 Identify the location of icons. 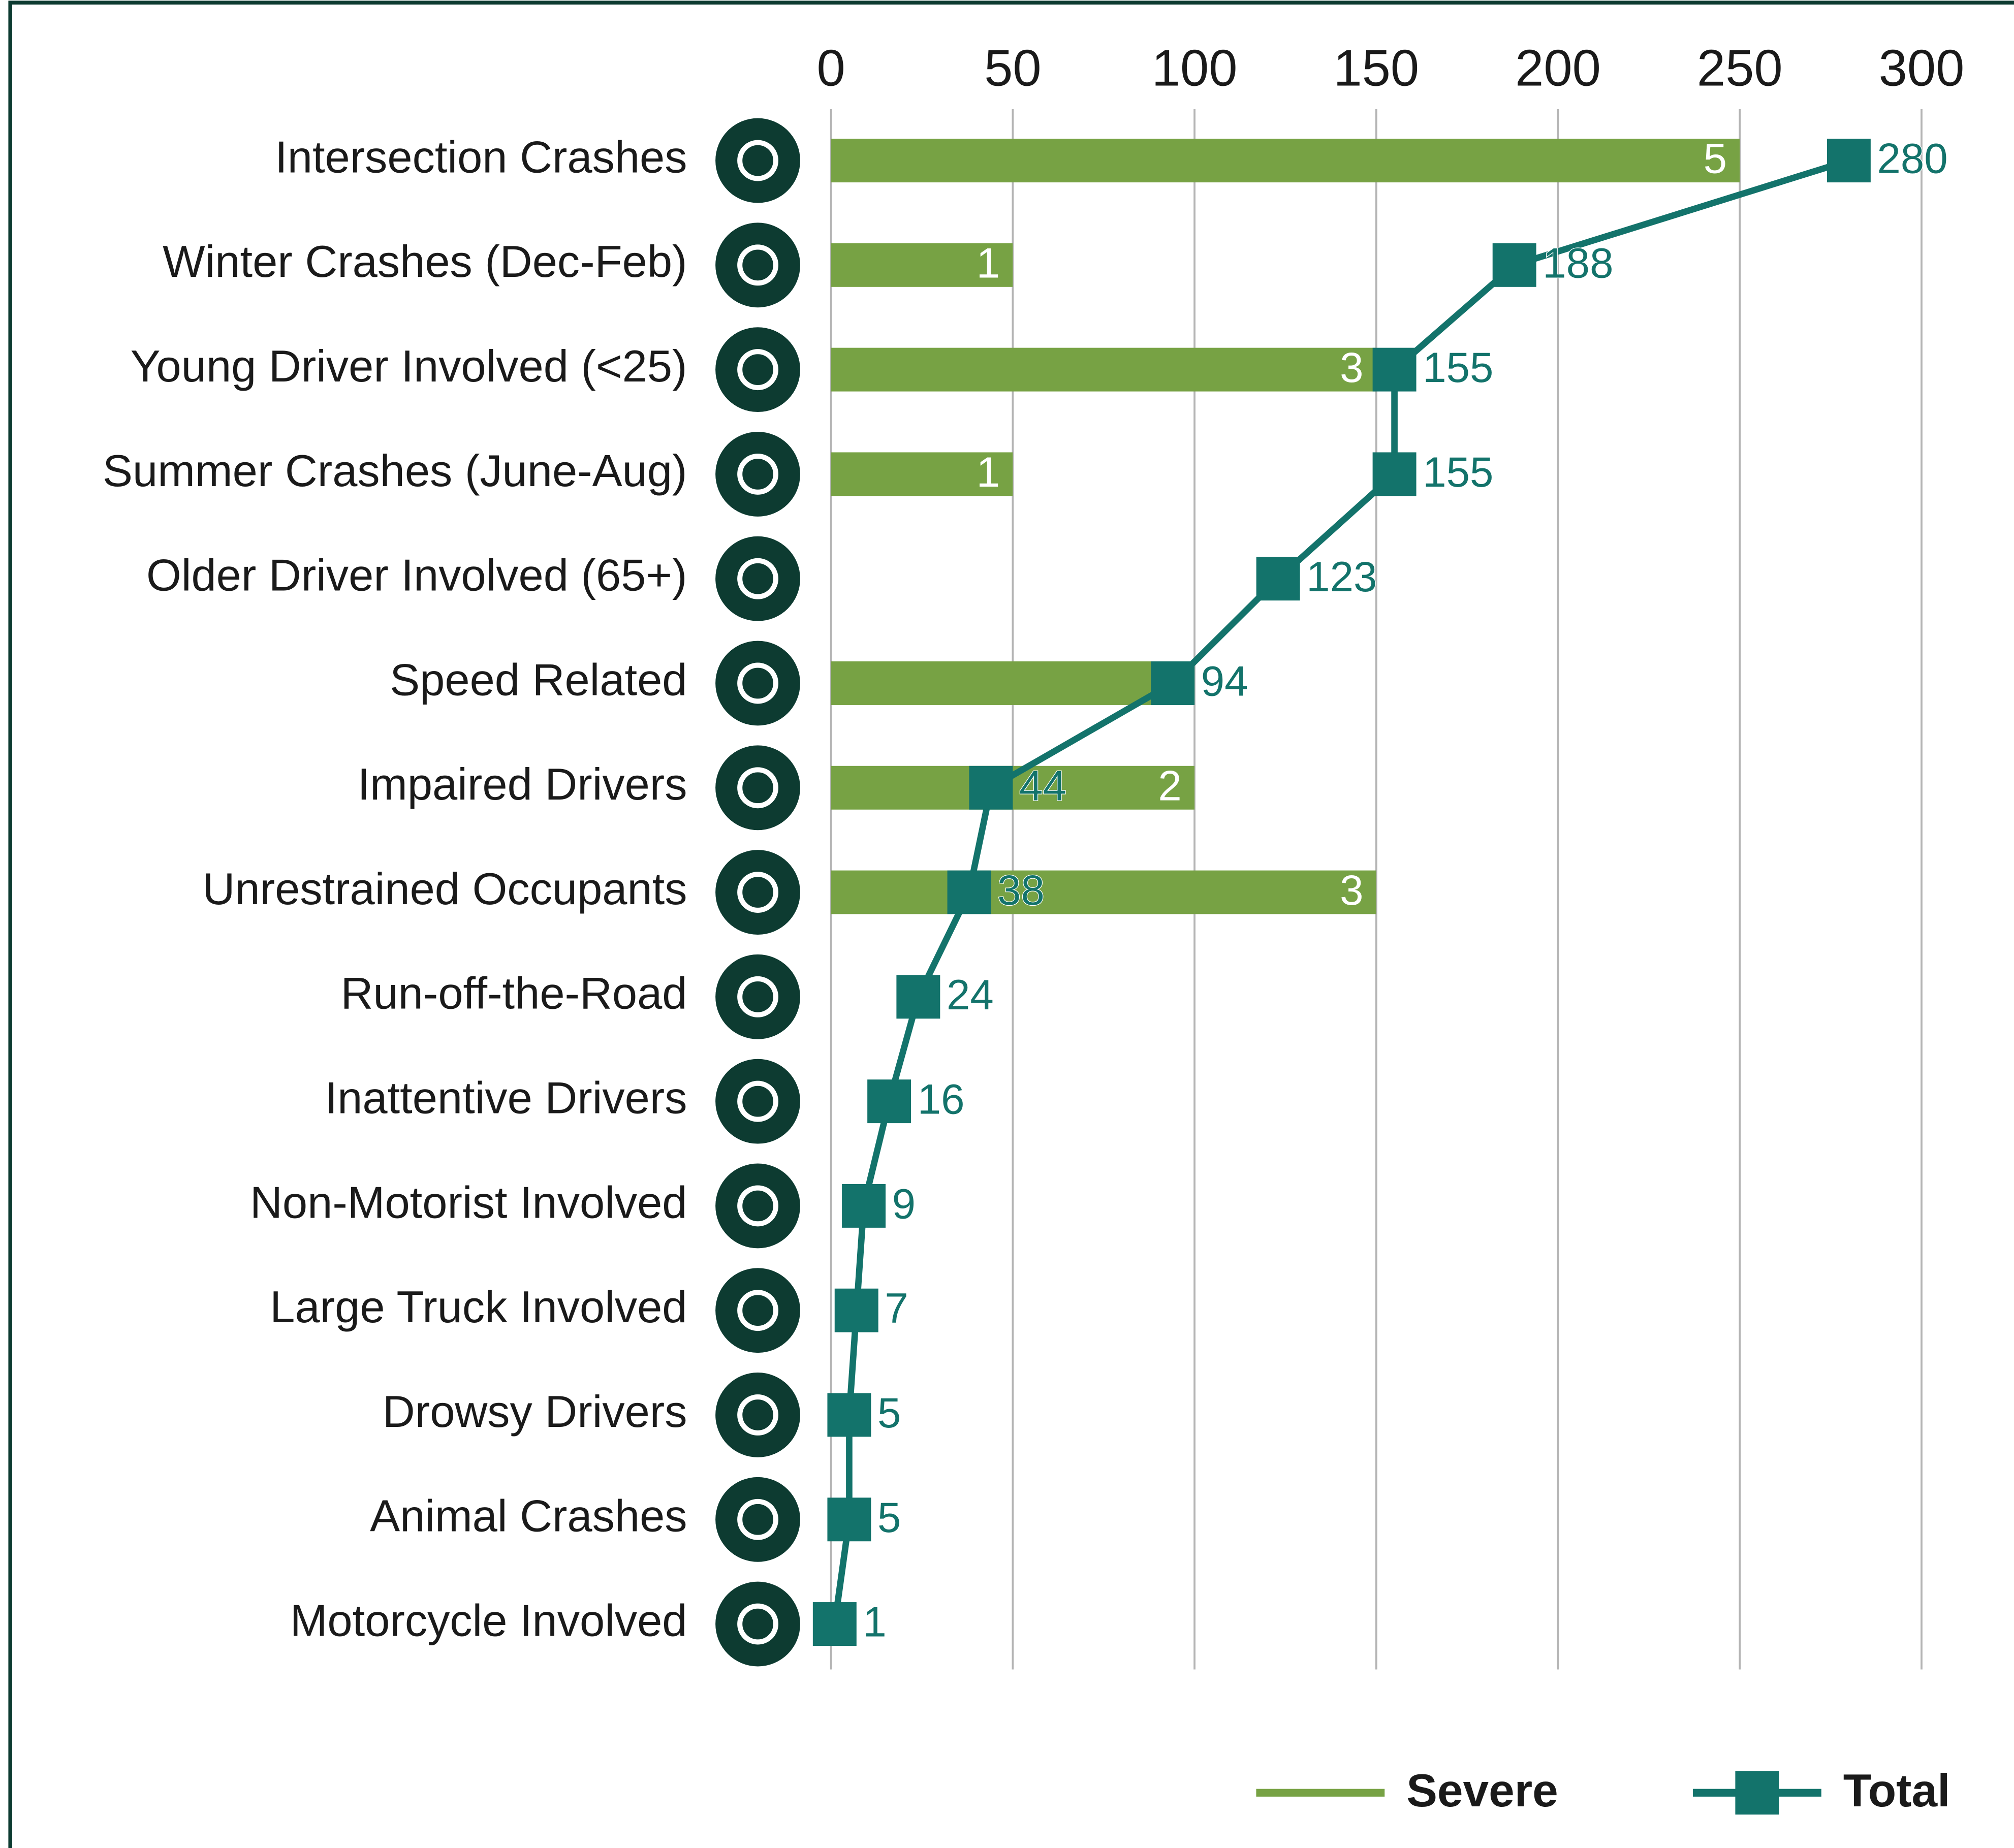
(757, 893).